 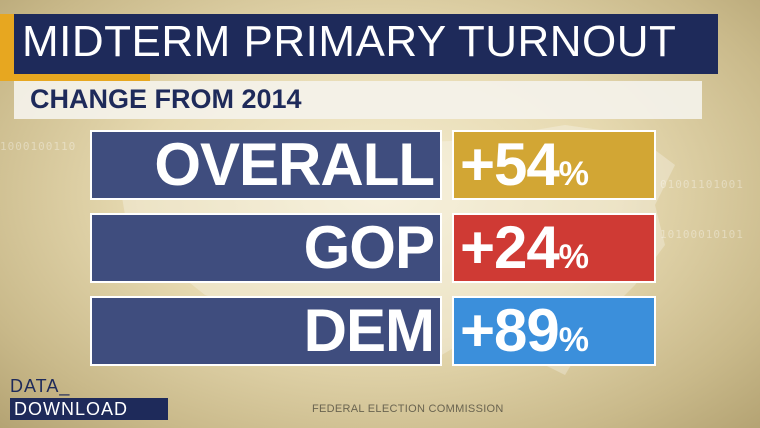 What do you see at coordinates (266, 248) in the screenshot?
I see `stat-label-box: GOP` at bounding box center [266, 248].